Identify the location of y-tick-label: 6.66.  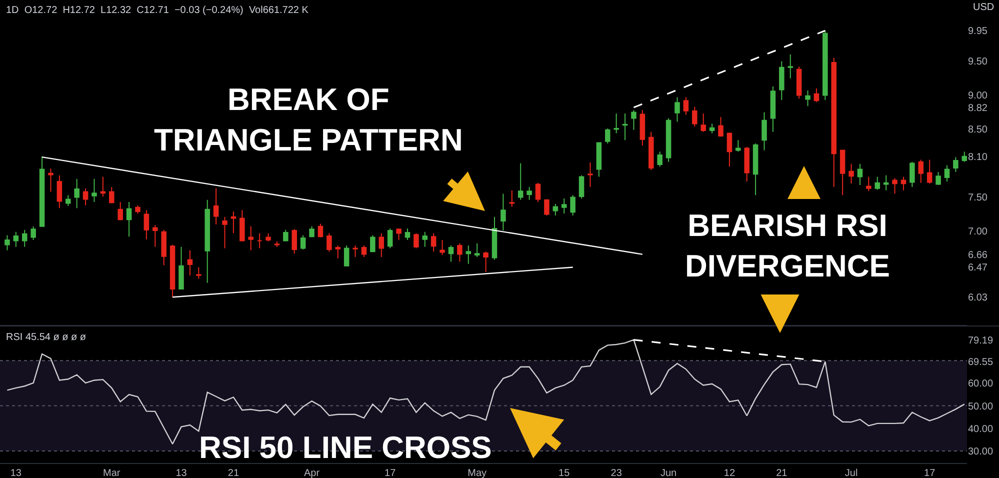
(978, 255).